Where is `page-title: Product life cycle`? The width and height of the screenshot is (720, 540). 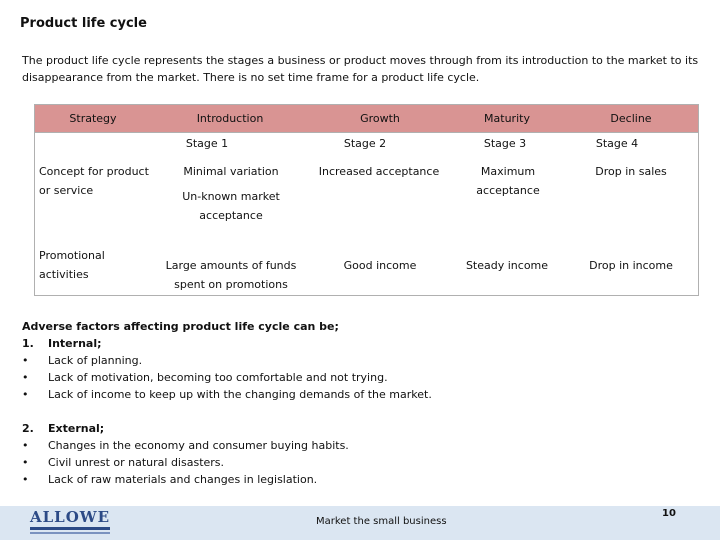
page-title: Product life cycle is located at coordinates (83, 23).